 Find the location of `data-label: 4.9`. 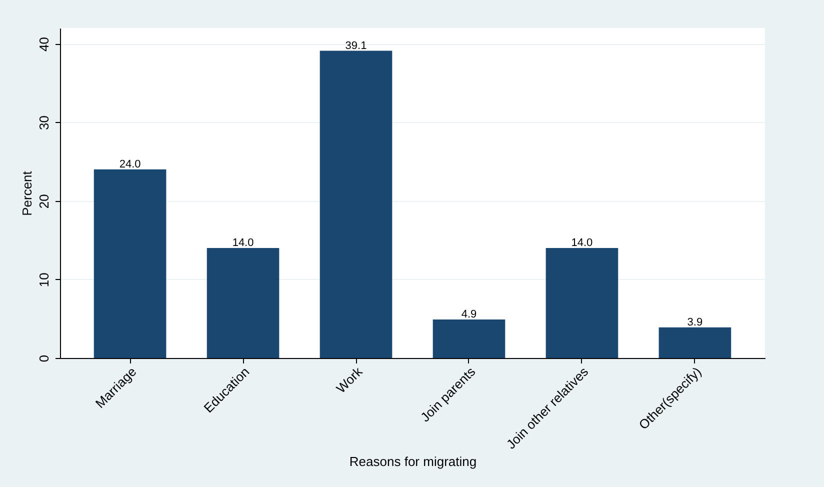

data-label: 4.9 is located at coordinates (469, 314).